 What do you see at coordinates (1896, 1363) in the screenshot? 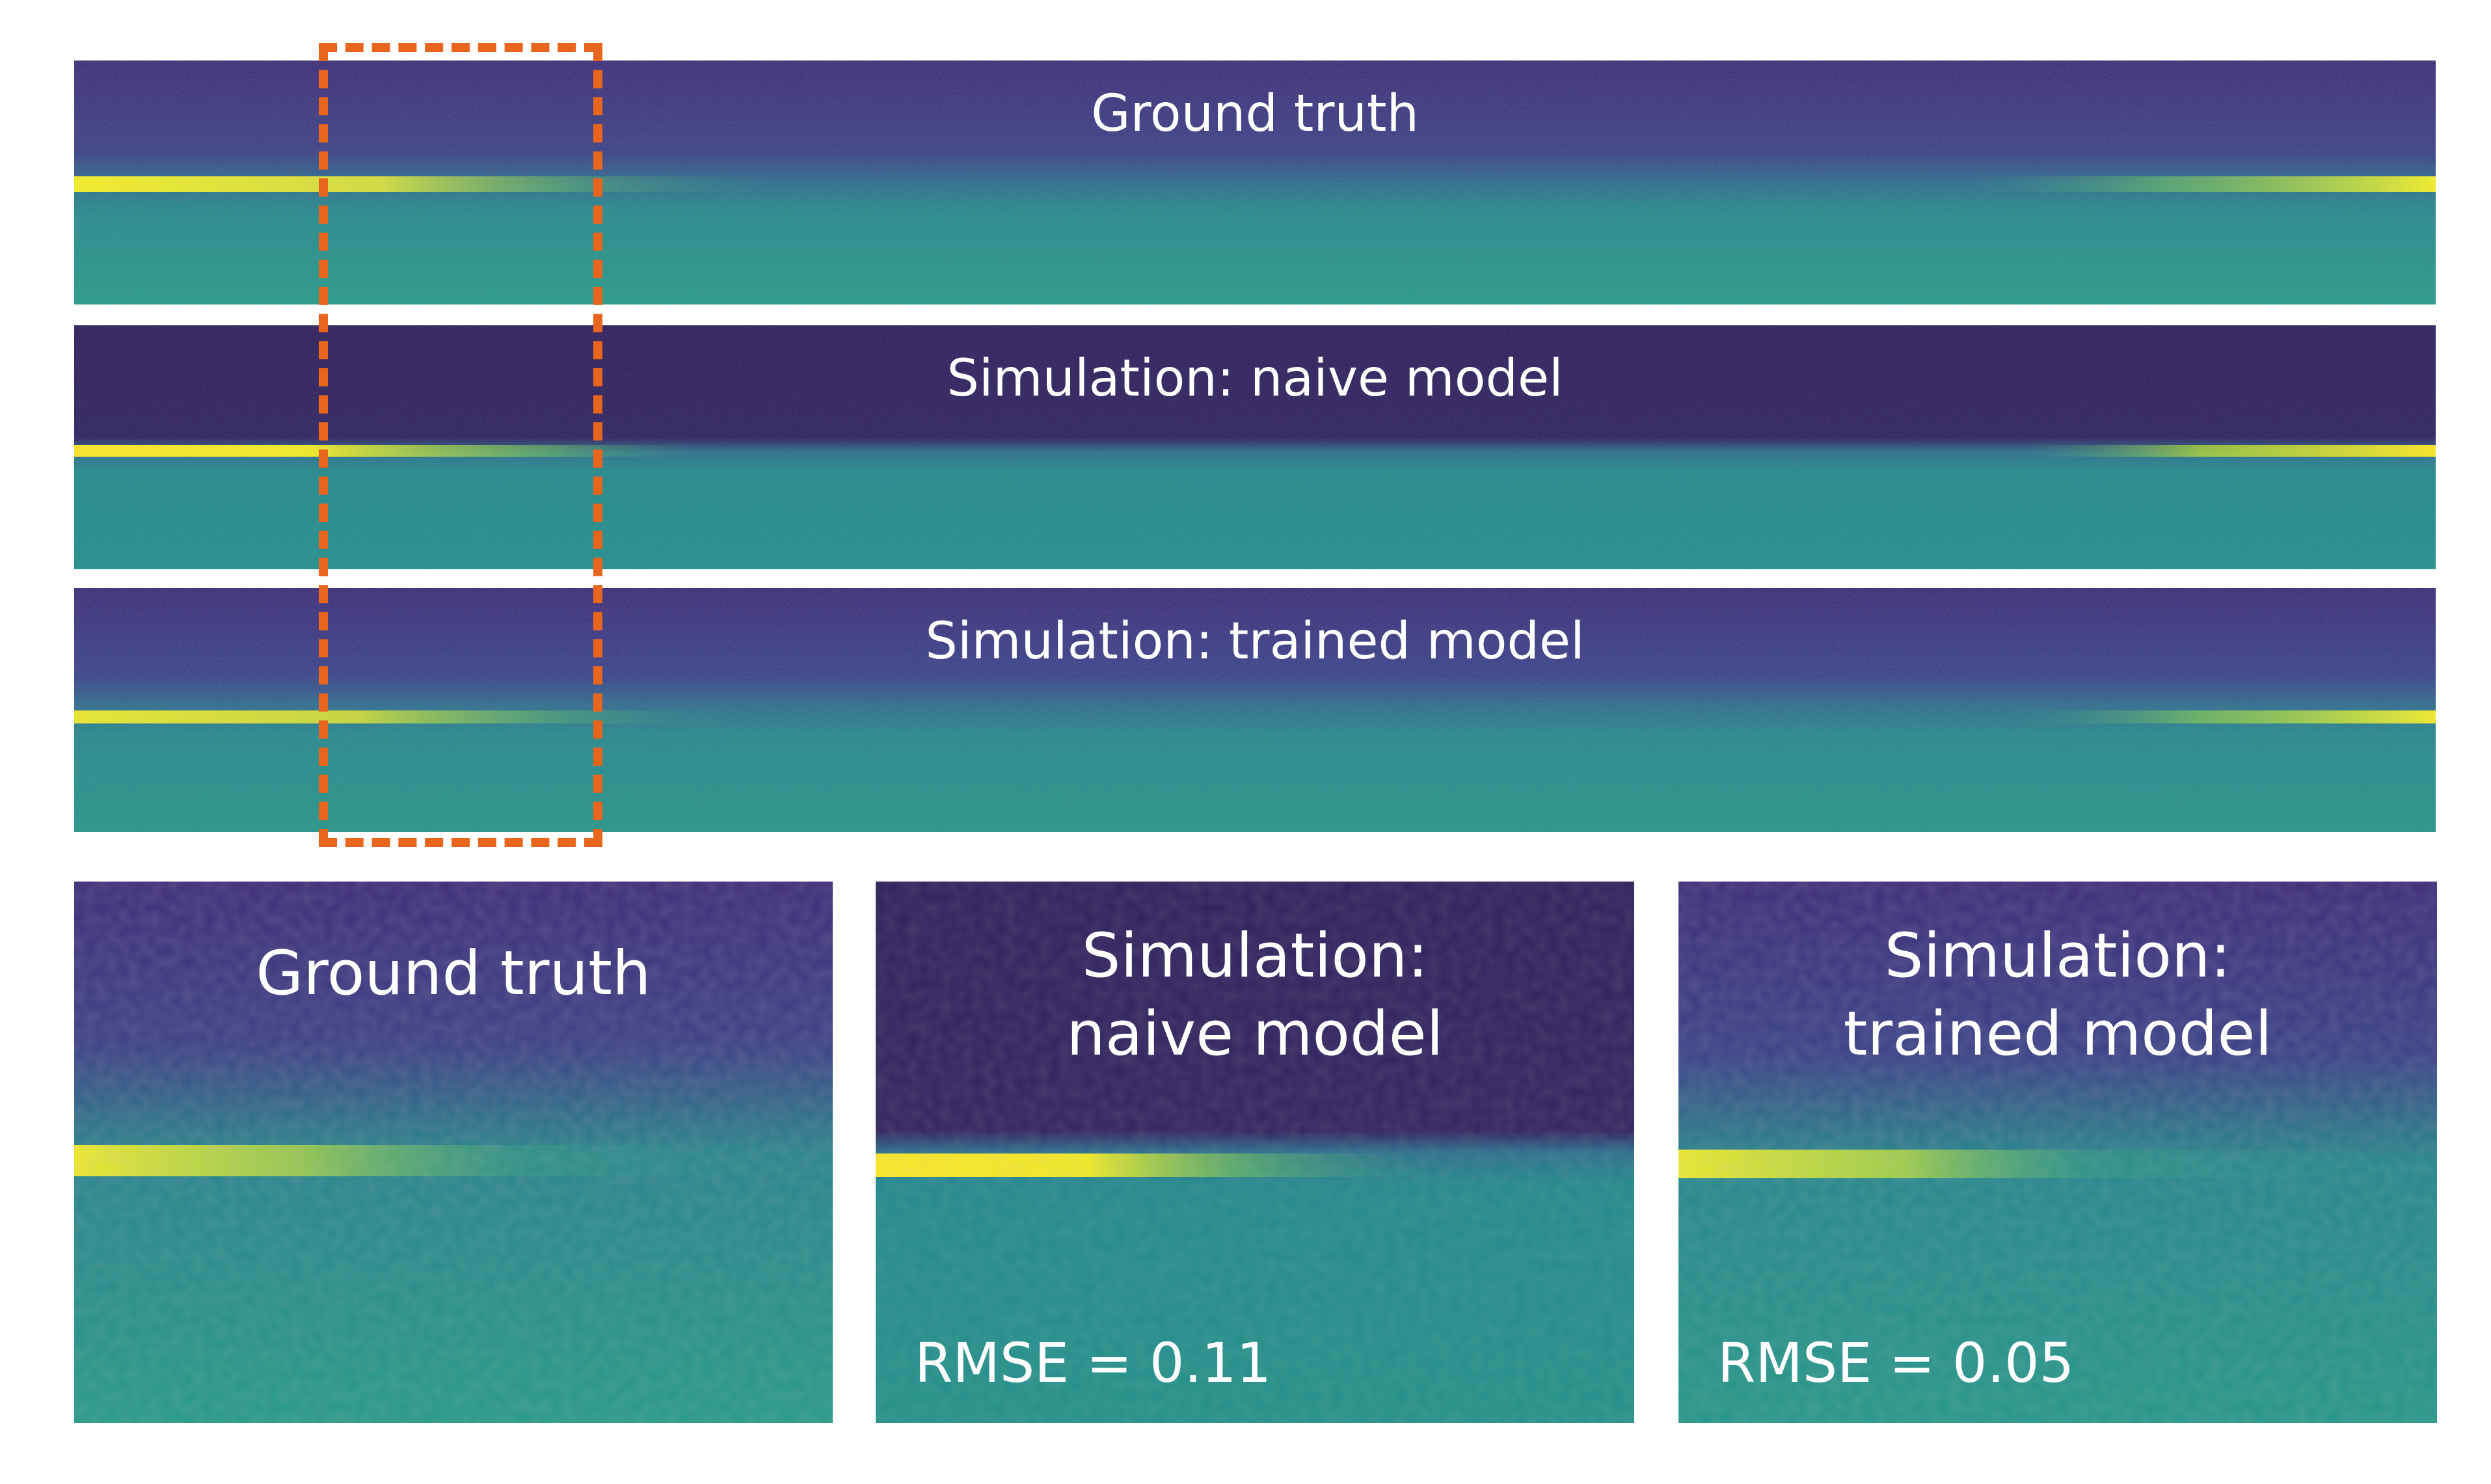
I see `rmse-trained-model: RMSE = 0.05` at bounding box center [1896, 1363].